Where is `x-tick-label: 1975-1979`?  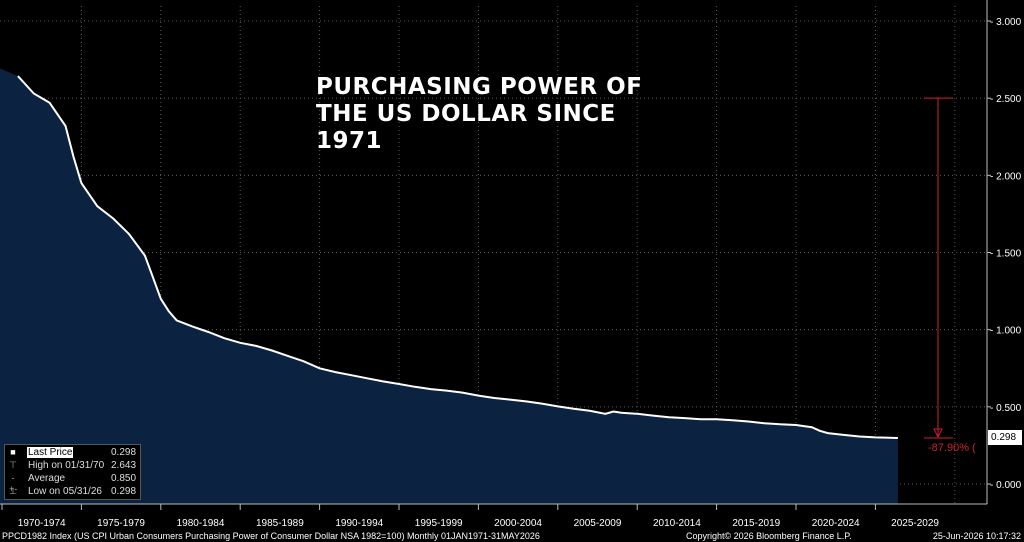
x-tick-label: 1975-1979 is located at coordinates (121, 523).